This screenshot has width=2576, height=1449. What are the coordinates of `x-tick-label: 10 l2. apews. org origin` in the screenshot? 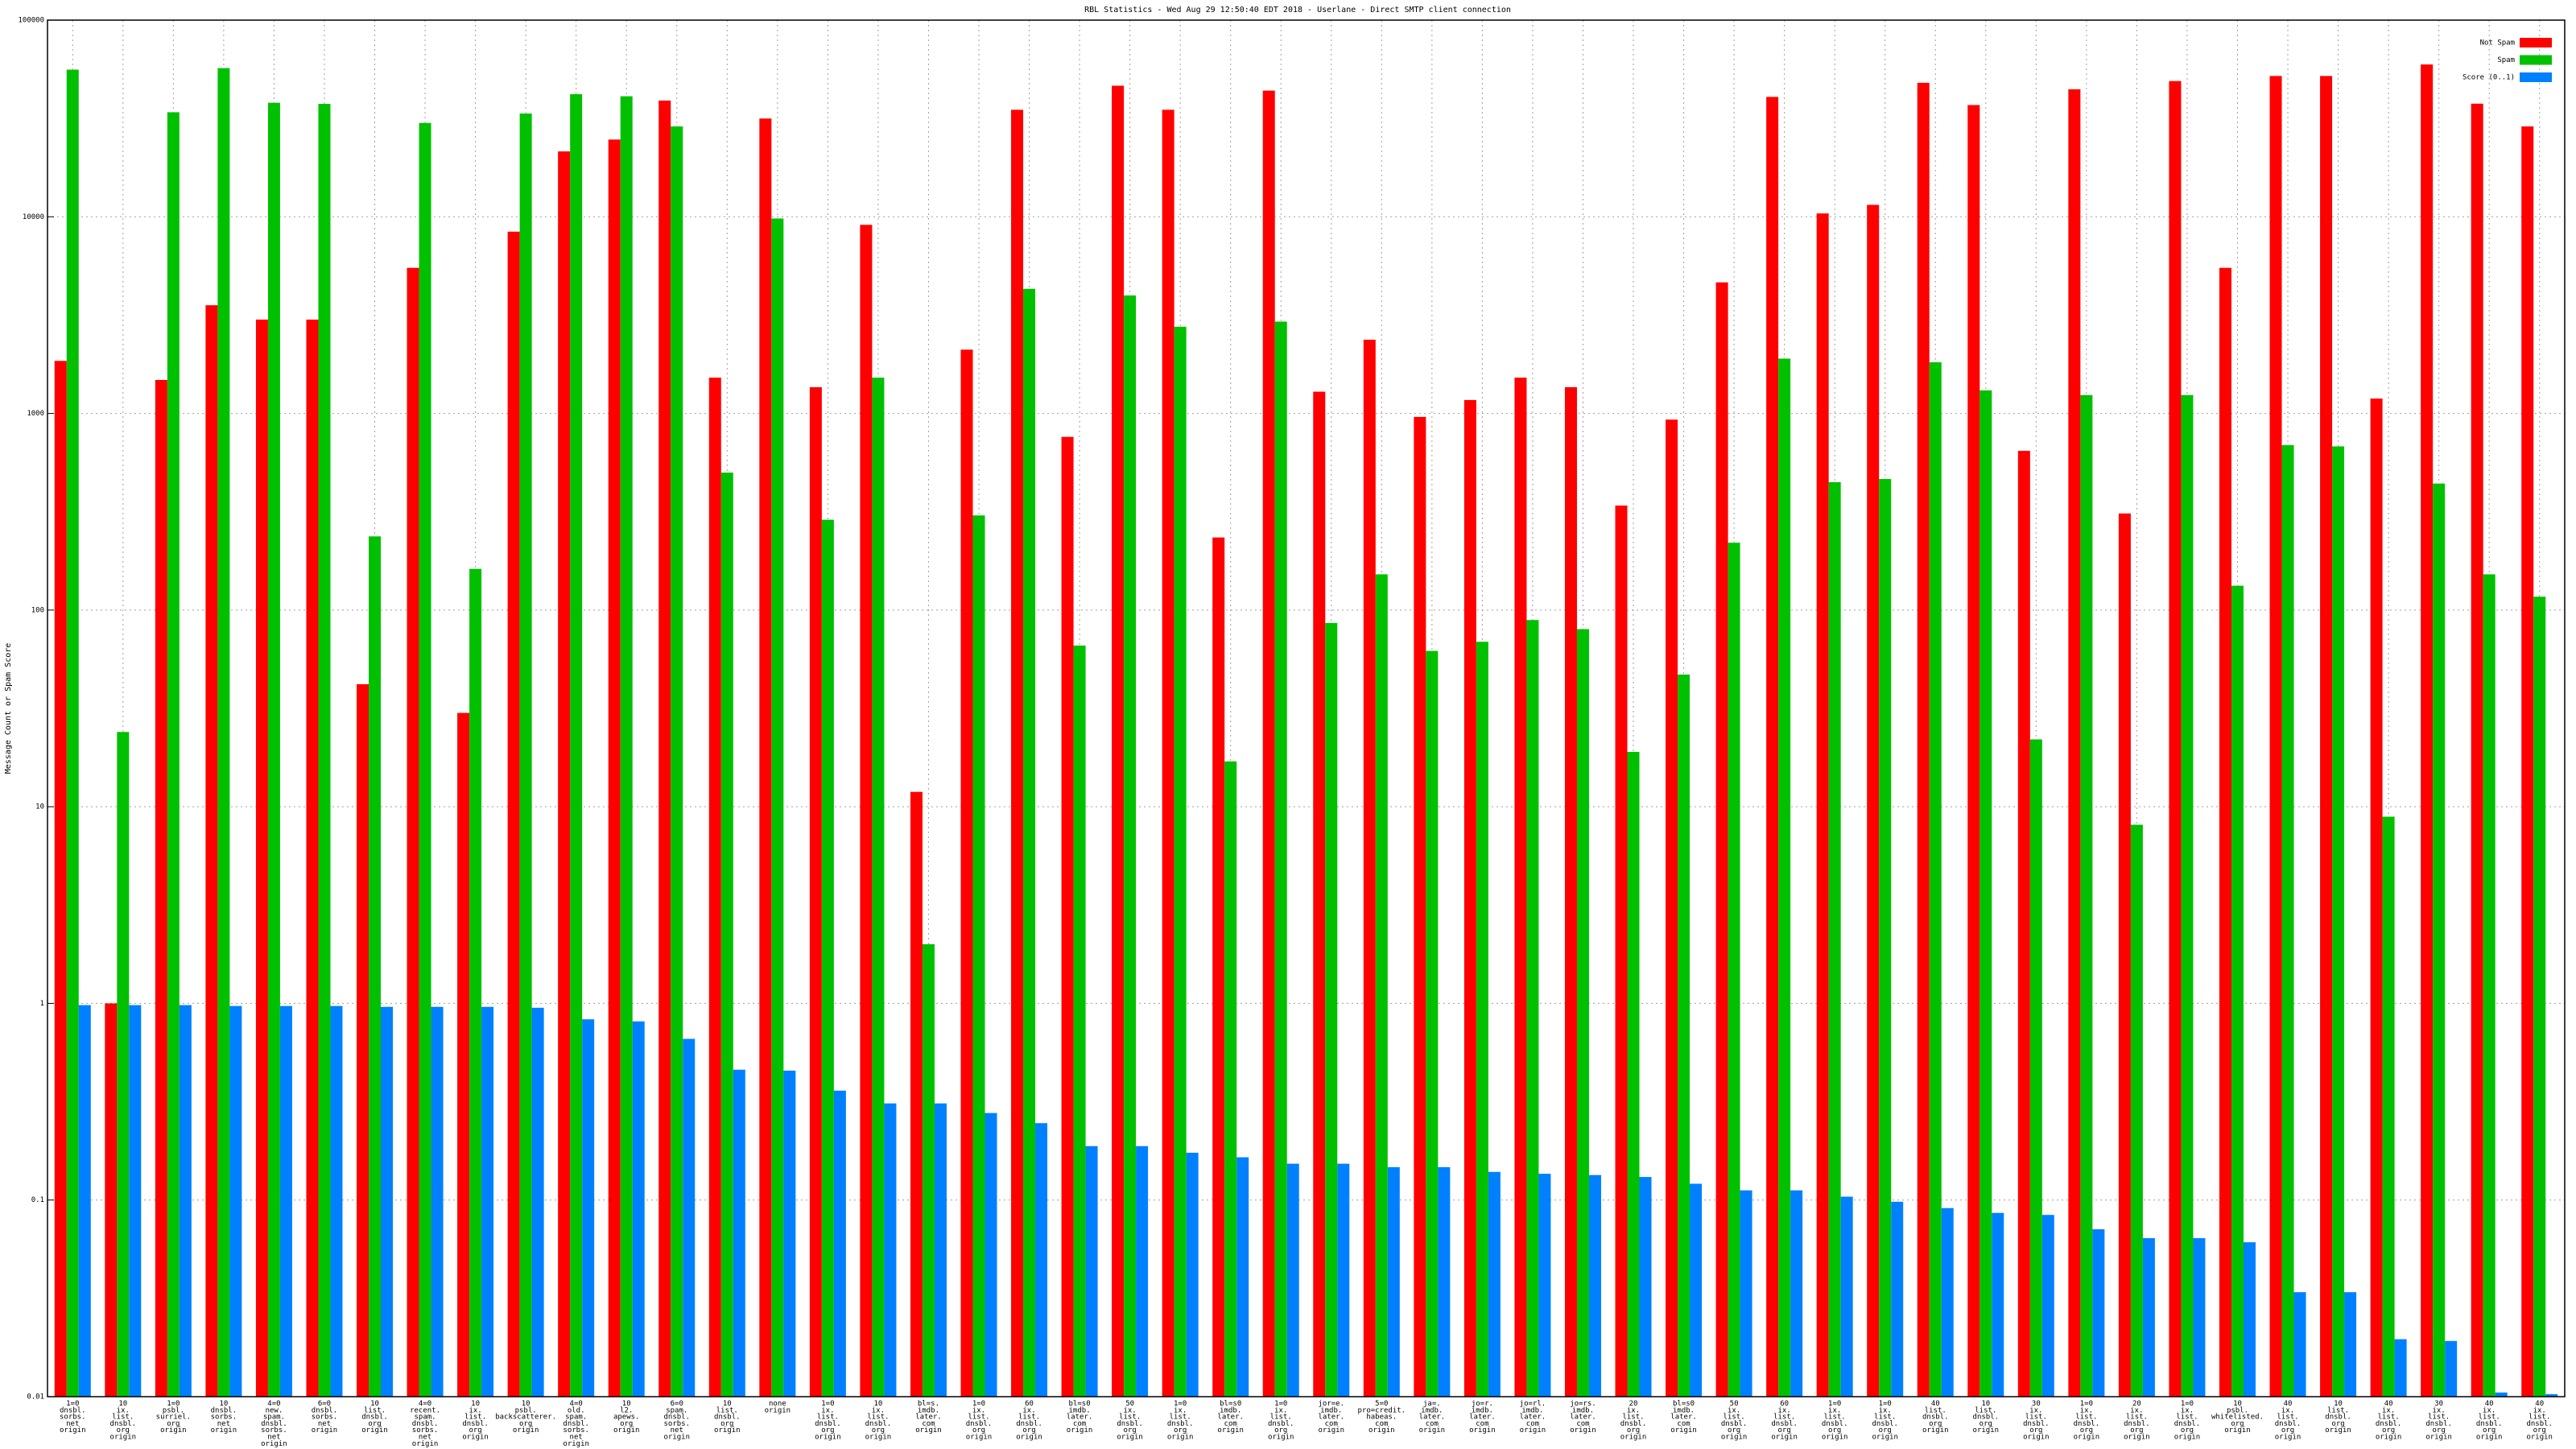 It's located at (626, 1417).